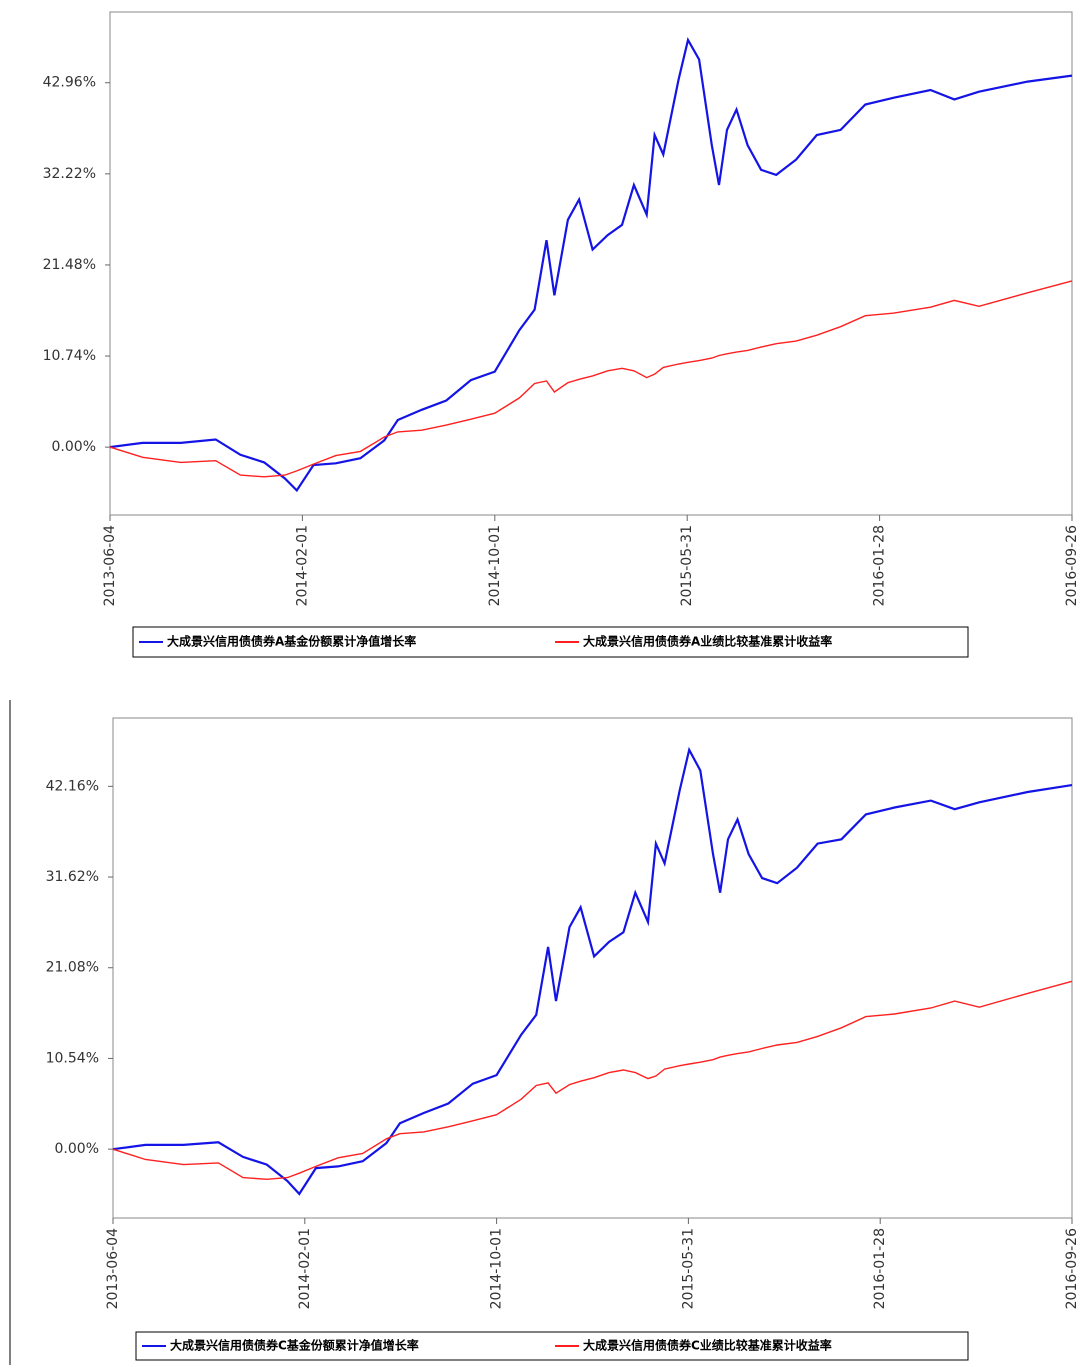  Describe the element at coordinates (72, 877) in the screenshot. I see `y-tick-label: 31.62%` at that location.